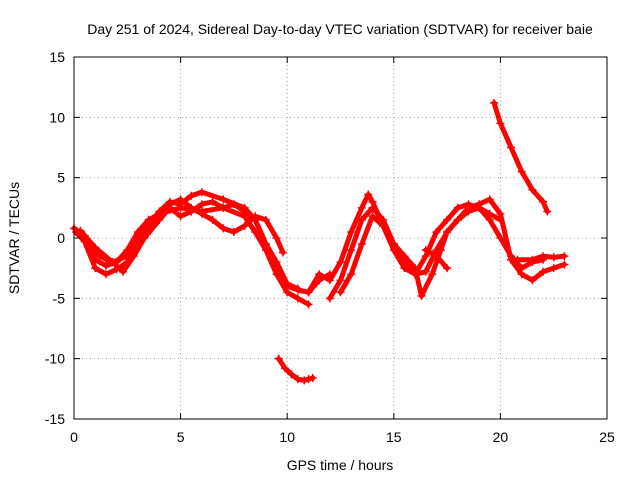 Image resolution: width=640 pixels, height=480 pixels. Describe the element at coordinates (61, 238) in the screenshot. I see `y-tick-label: 0` at that location.